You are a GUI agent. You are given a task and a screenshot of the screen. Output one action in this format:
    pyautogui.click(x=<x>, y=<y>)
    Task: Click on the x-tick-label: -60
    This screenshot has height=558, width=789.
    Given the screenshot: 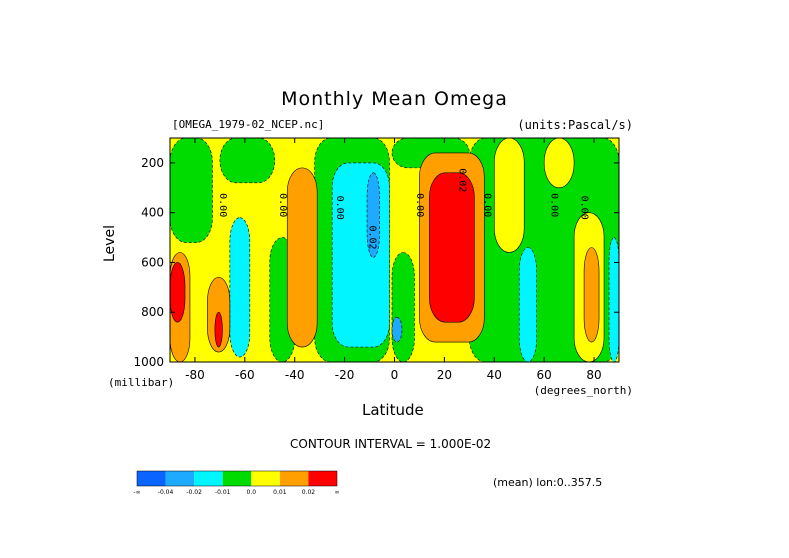 What is the action you would take?
    pyautogui.click(x=245, y=375)
    